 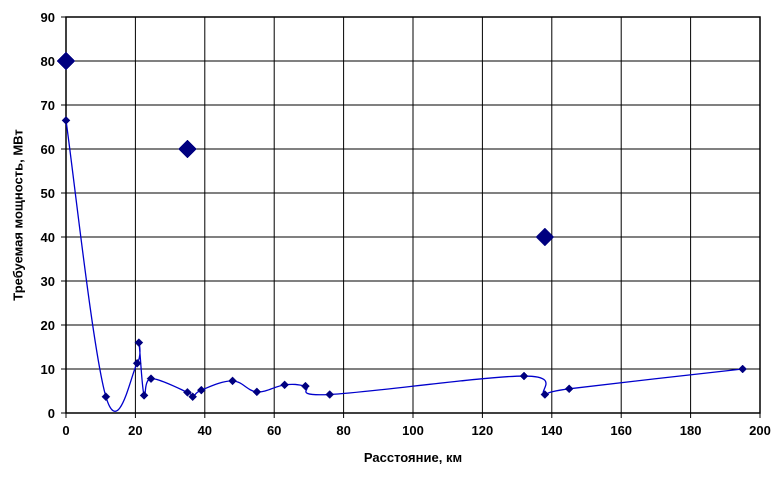 I want to click on x-axis-ticks: 0 20 40 60 80 100 120 140 160 180 200, so click(x=416, y=425).